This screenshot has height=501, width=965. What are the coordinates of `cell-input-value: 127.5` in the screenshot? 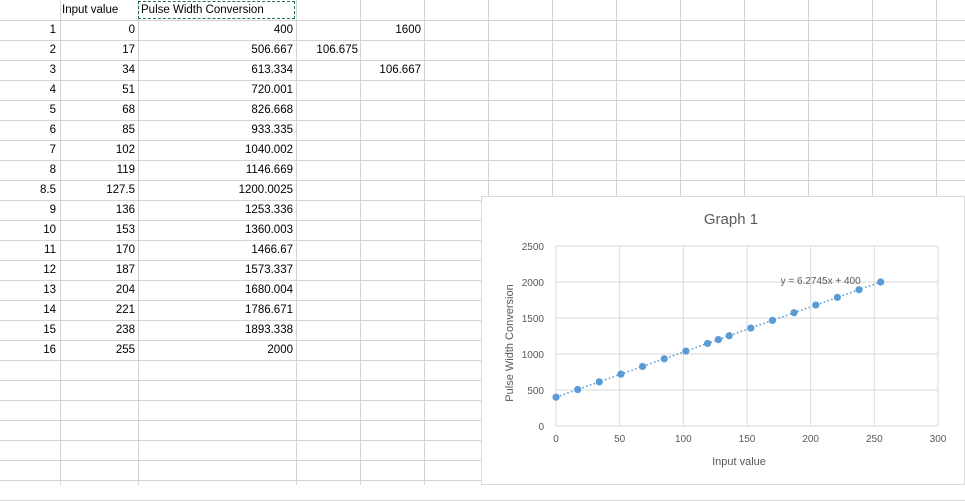 It's located at (120, 190).